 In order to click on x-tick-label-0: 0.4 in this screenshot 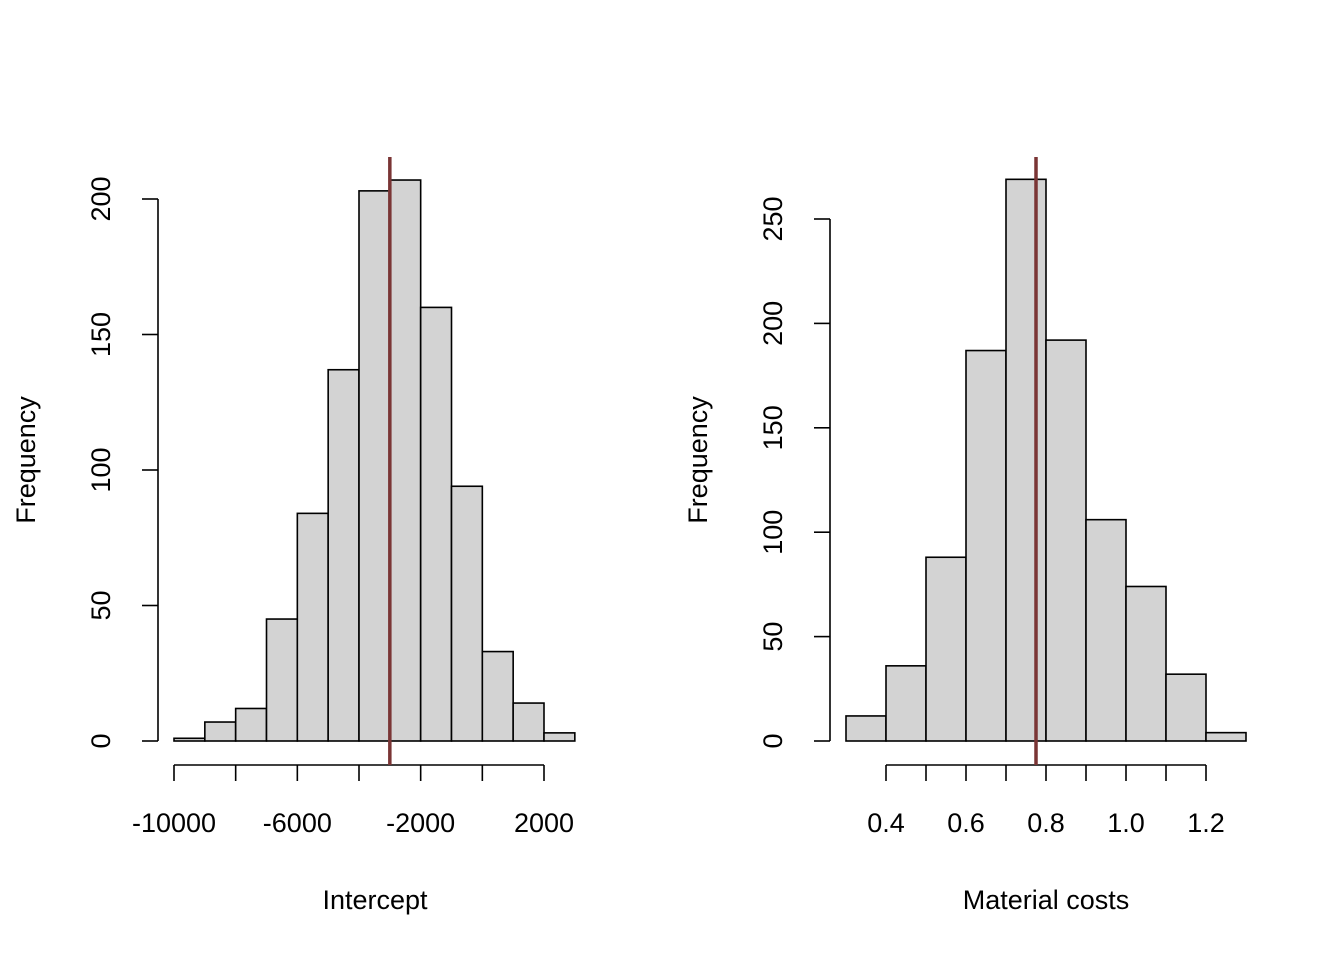, I will do `click(886, 823)`.